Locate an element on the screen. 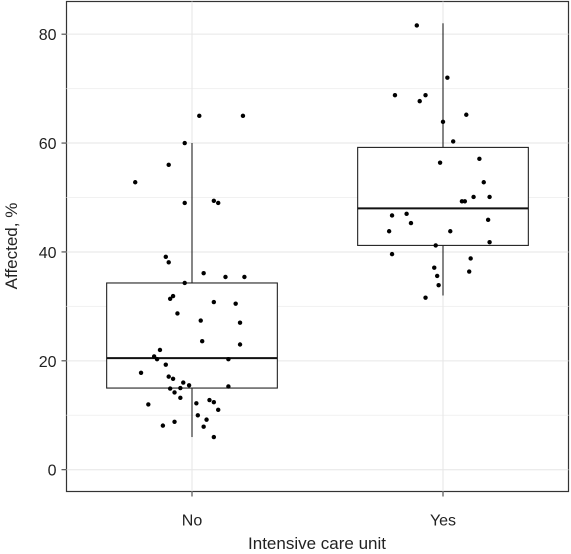 The height and width of the screenshot is (554, 571). y-axis-title: Affected, % is located at coordinates (11, 246).